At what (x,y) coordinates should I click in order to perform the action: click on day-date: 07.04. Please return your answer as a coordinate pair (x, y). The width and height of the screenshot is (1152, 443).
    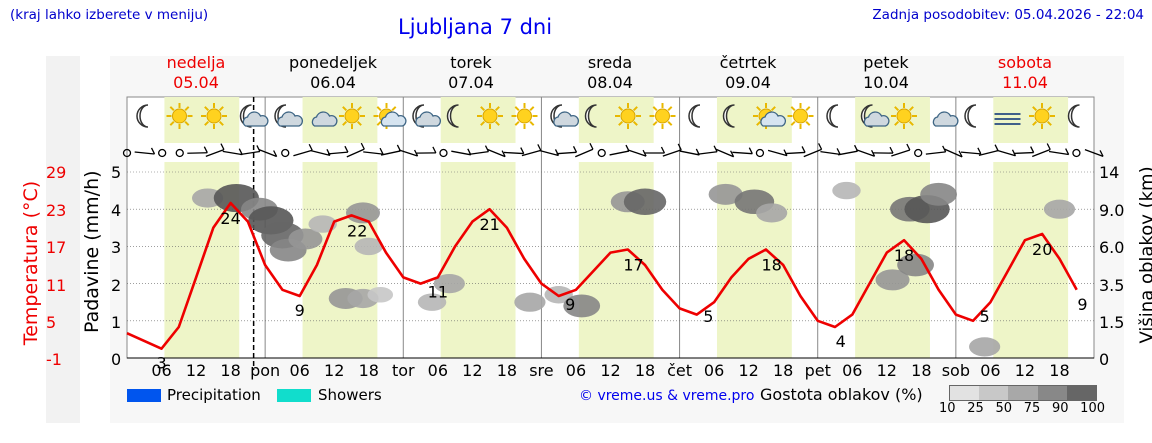
    Looking at the image, I should click on (471, 82).